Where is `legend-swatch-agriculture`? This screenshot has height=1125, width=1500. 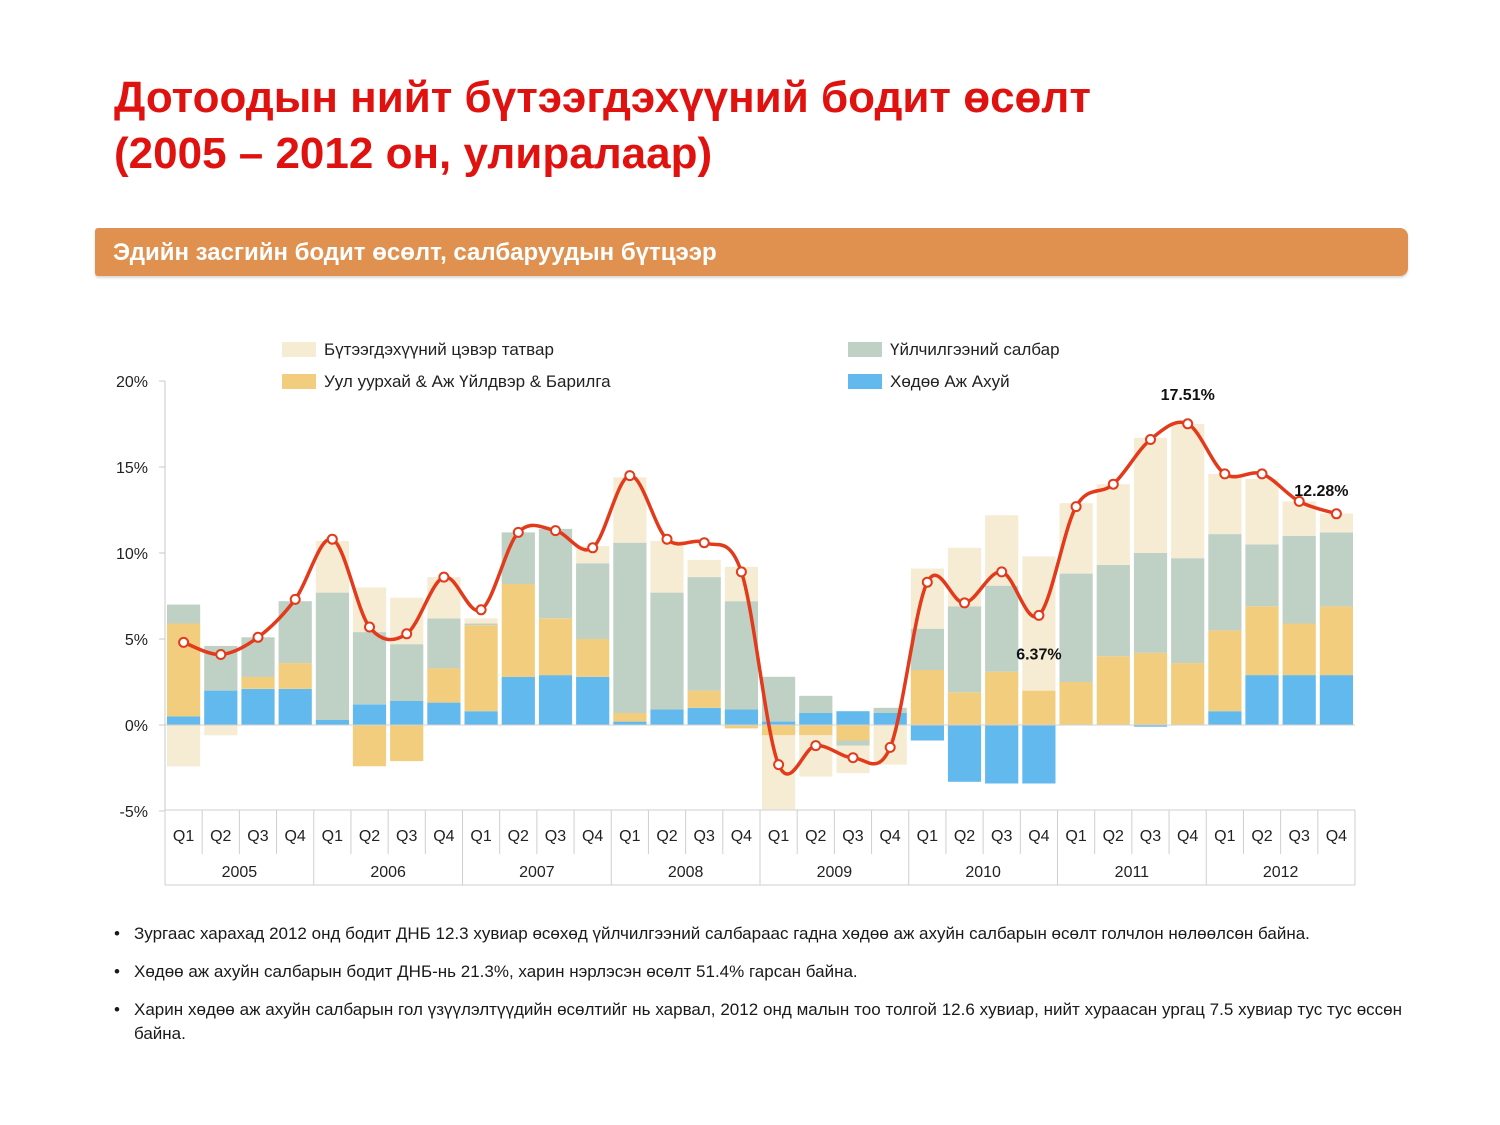
legend-swatch-agriculture is located at coordinates (865, 381).